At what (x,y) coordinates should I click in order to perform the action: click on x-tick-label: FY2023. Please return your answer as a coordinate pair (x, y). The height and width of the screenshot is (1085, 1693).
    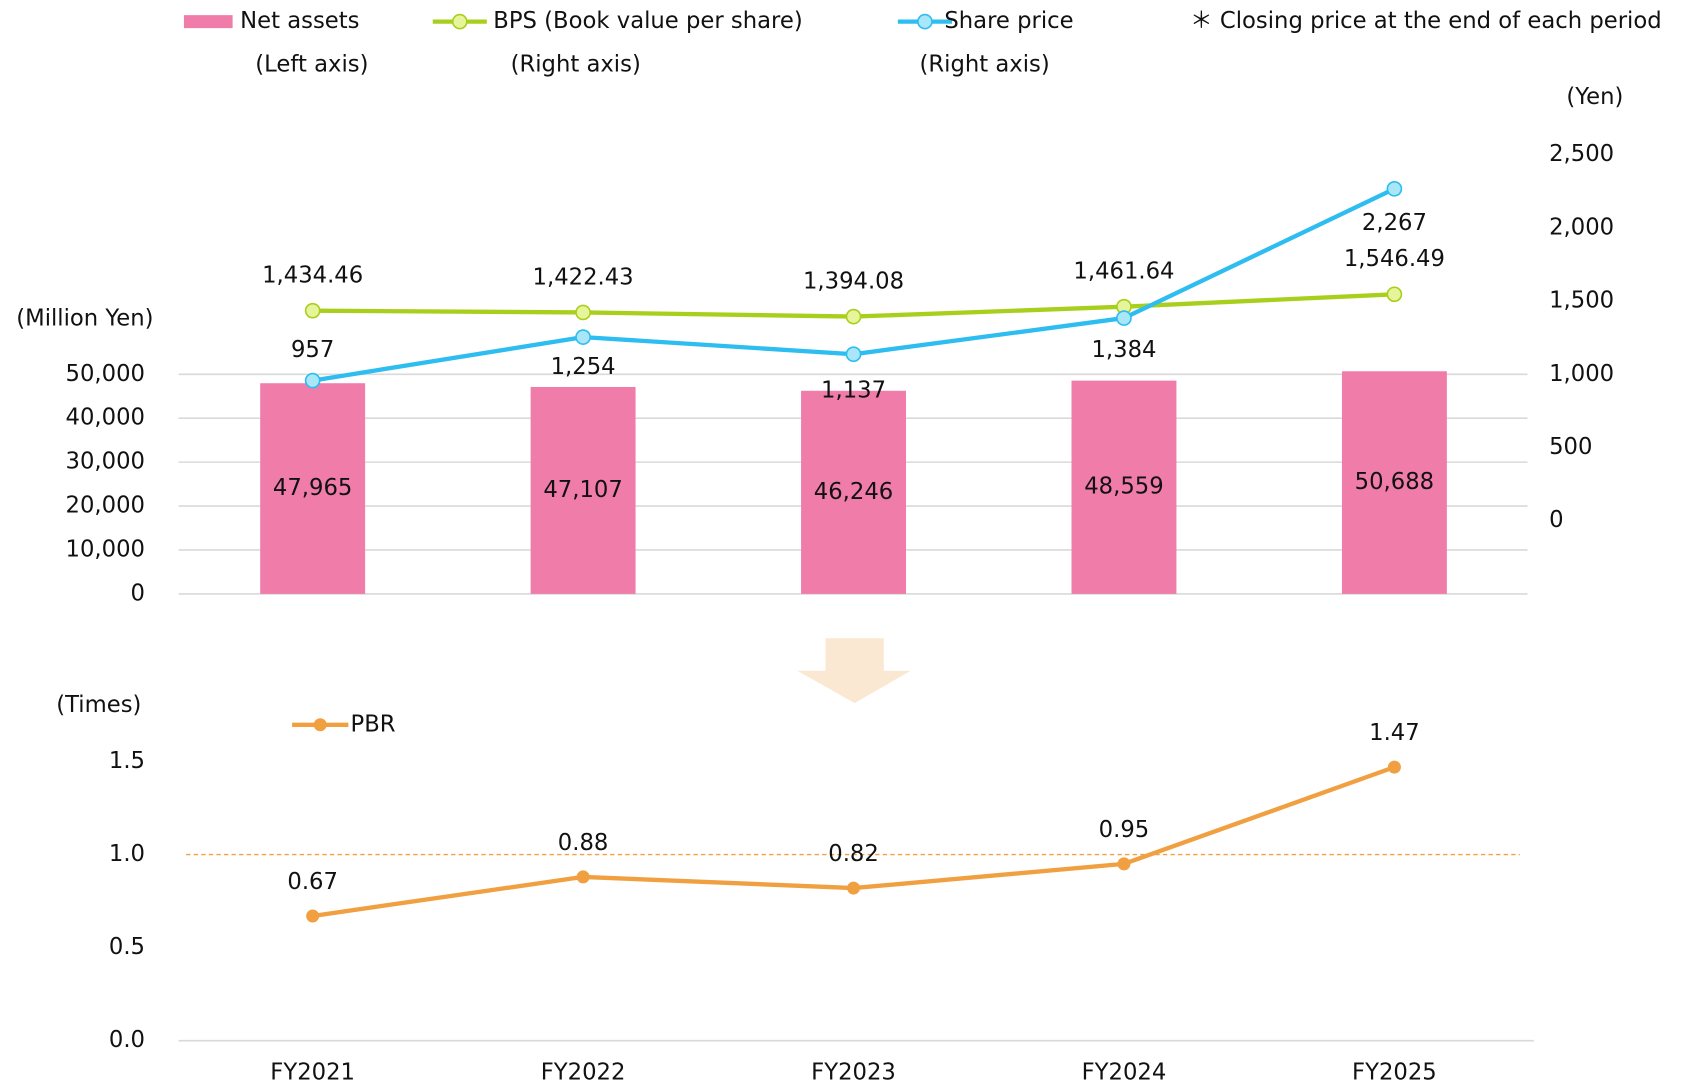
    Looking at the image, I should click on (853, 1072).